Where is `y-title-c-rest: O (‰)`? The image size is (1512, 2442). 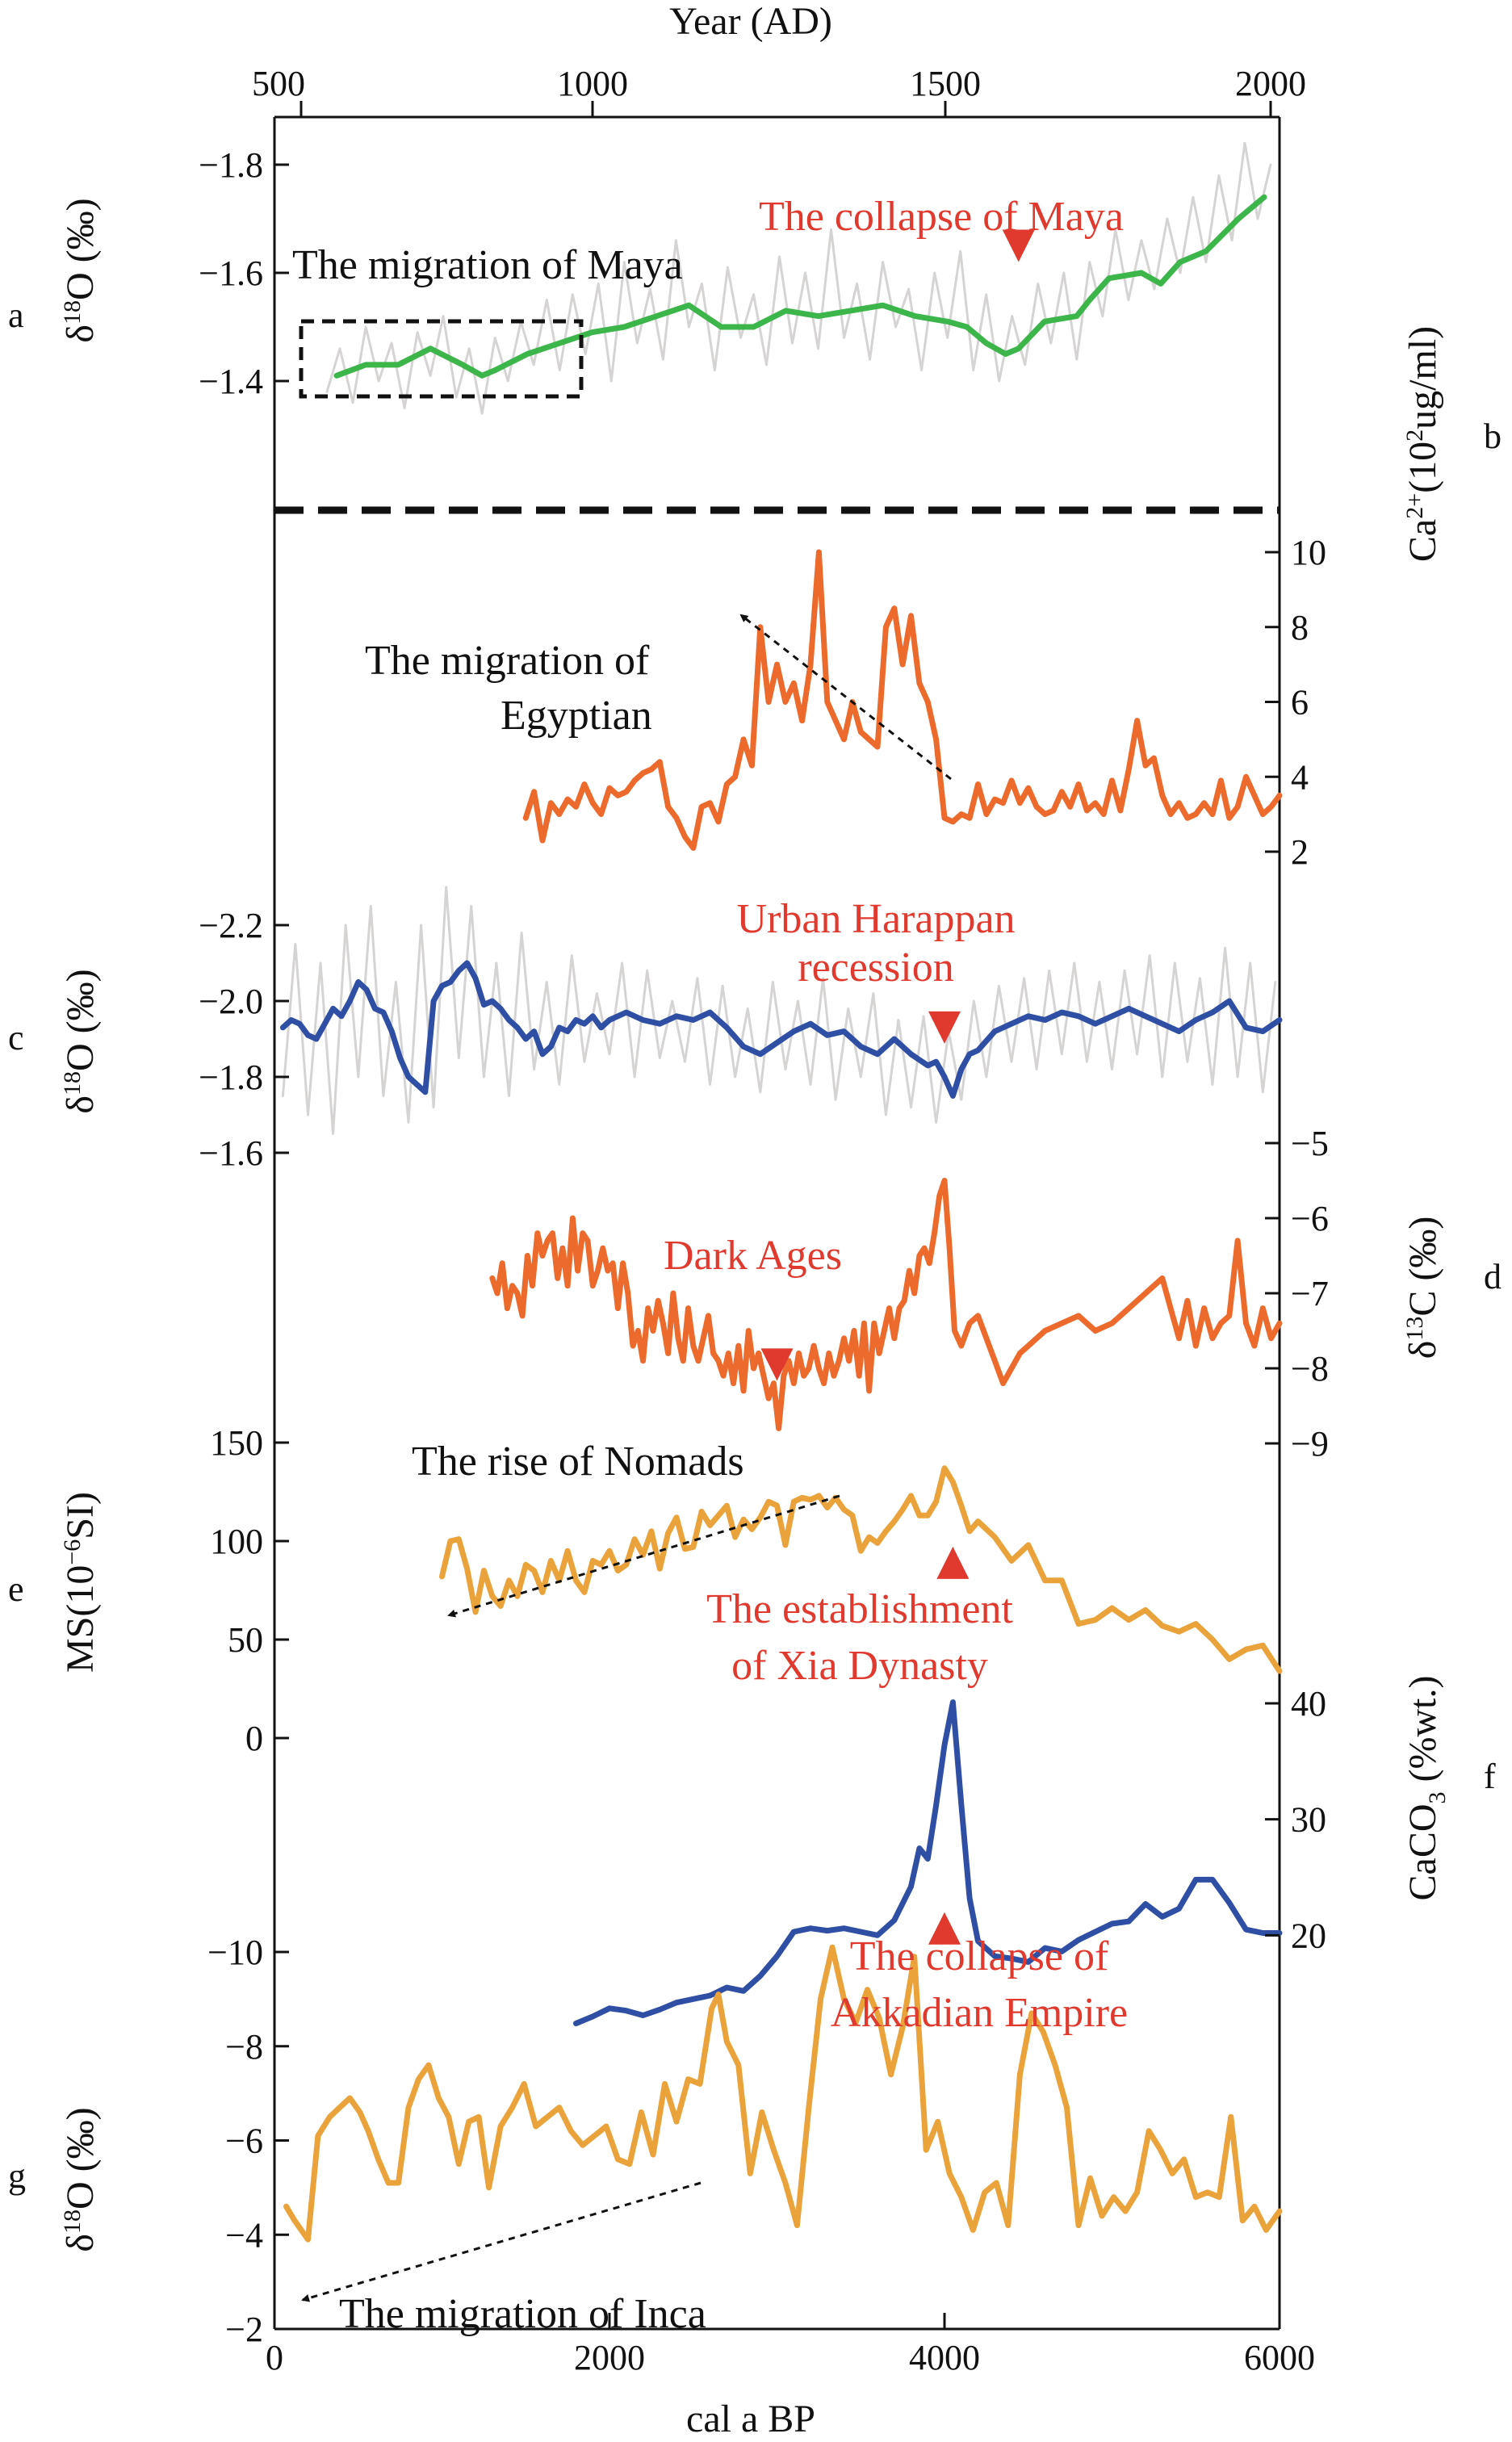 y-title-c-rest: O (‰) is located at coordinates (80, 1020).